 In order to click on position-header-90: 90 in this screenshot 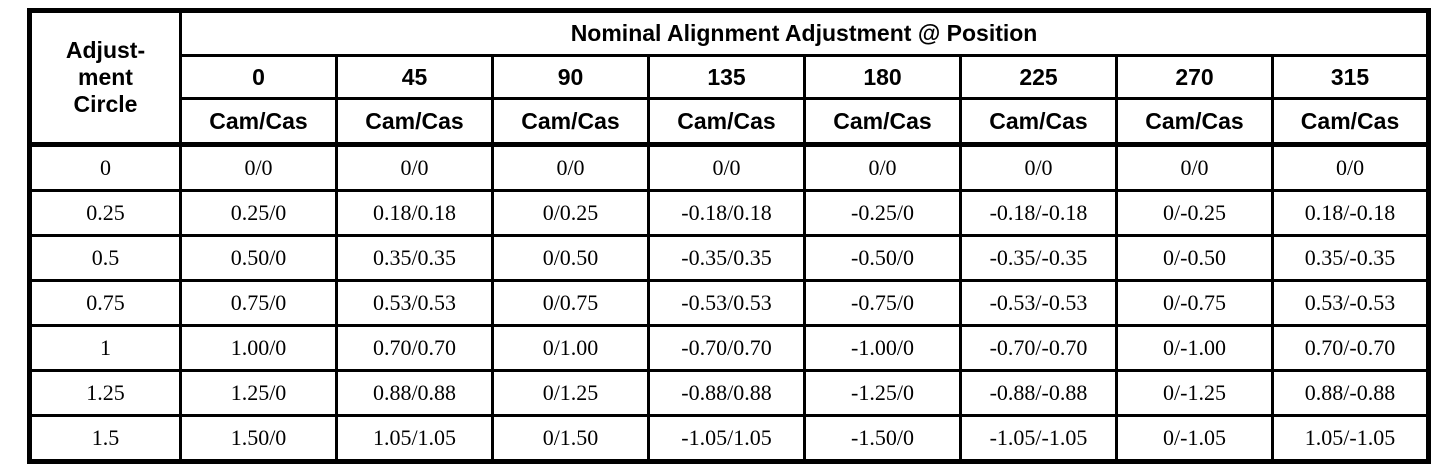, I will do `click(570, 77)`.